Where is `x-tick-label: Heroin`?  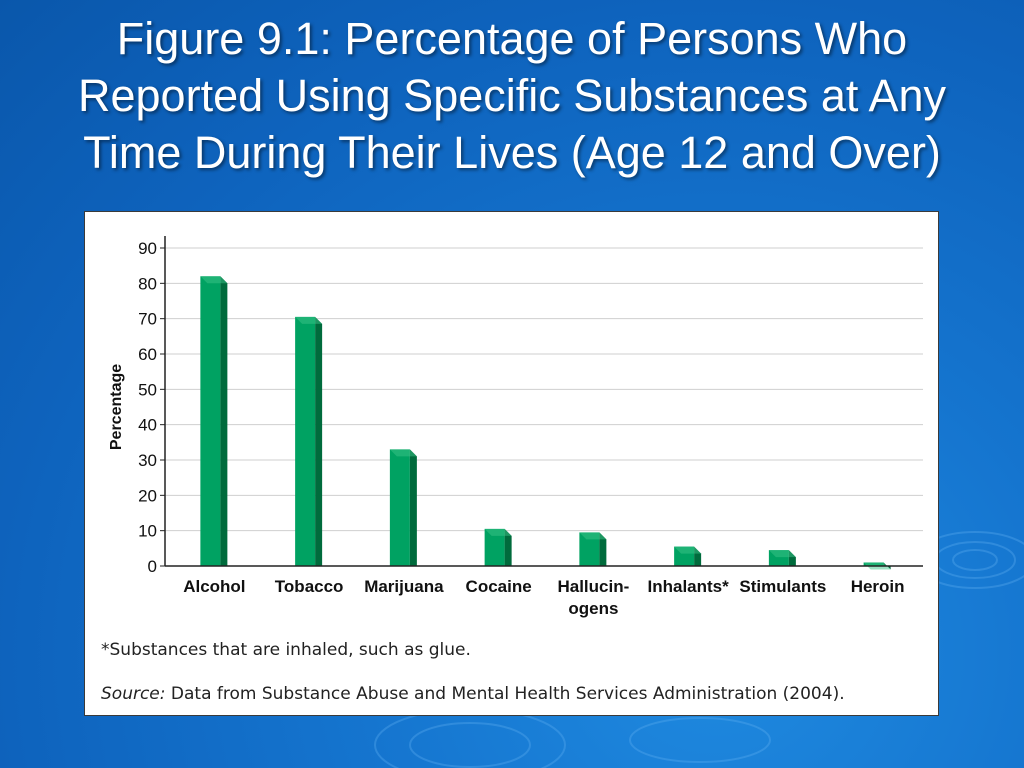 x-tick-label: Heroin is located at coordinates (878, 586).